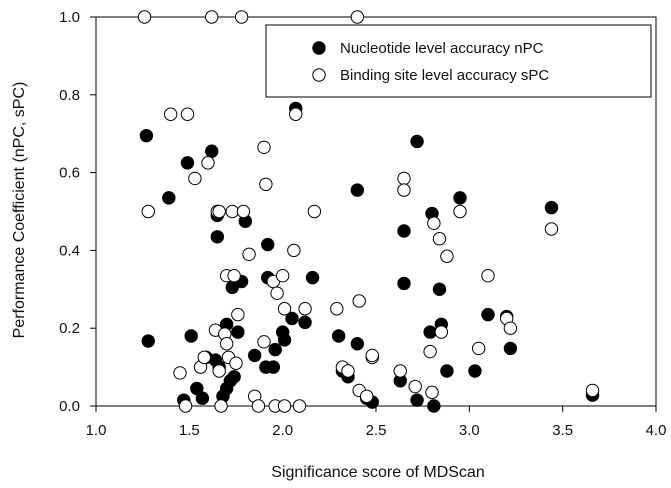 The image size is (671, 488). What do you see at coordinates (69, 328) in the screenshot?
I see `y-tick-label: 0.2` at bounding box center [69, 328].